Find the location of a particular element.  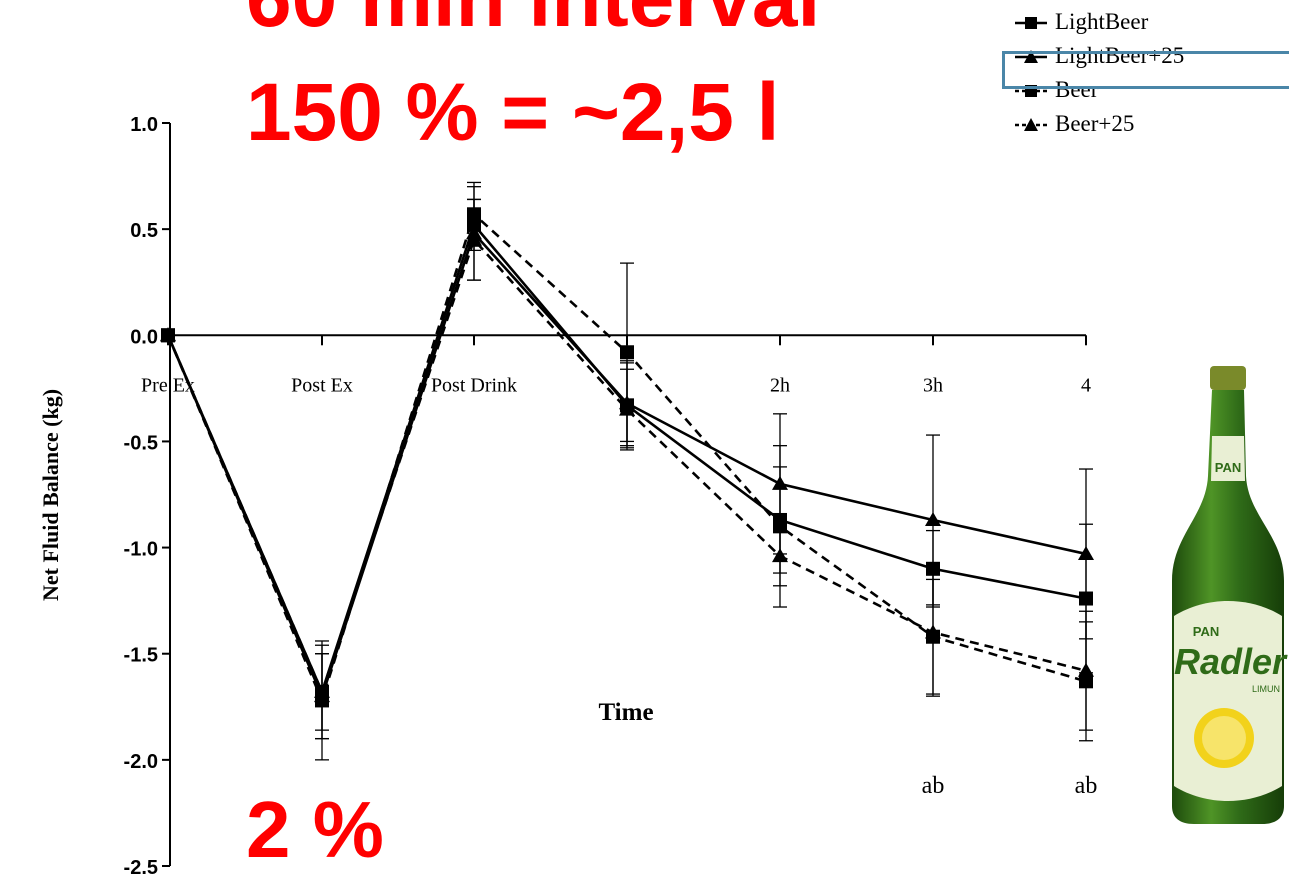

y-tick-label: -1.0 is located at coordinates (141, 550).